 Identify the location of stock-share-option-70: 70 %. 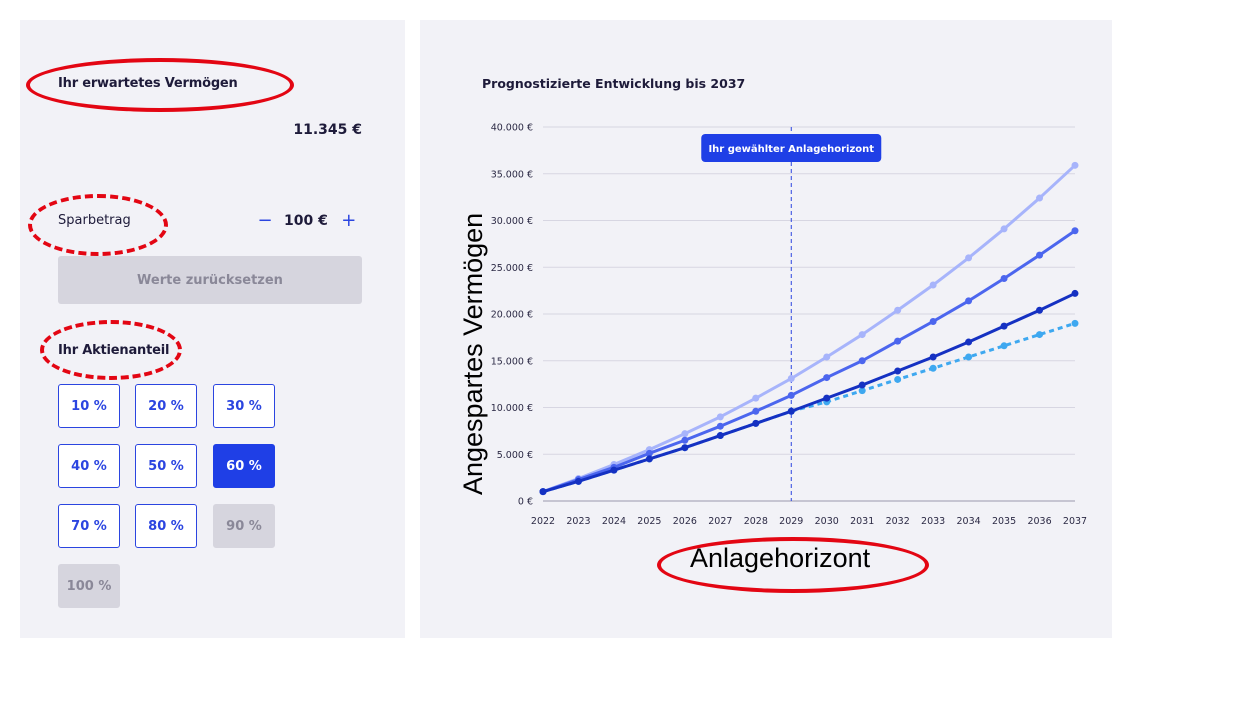
(89, 526).